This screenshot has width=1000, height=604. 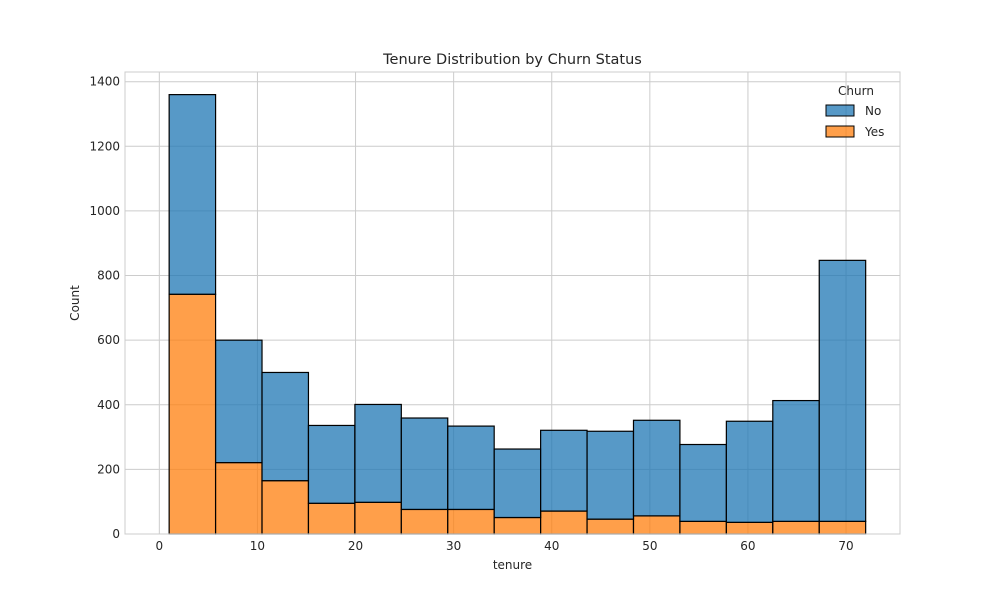 I want to click on legend-label-yes: Yes, so click(x=874, y=132).